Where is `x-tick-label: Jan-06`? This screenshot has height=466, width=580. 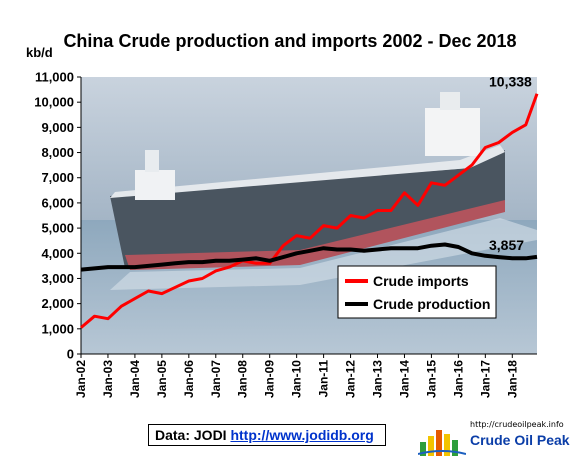 x-tick-label: Jan-06 is located at coordinates (189, 379).